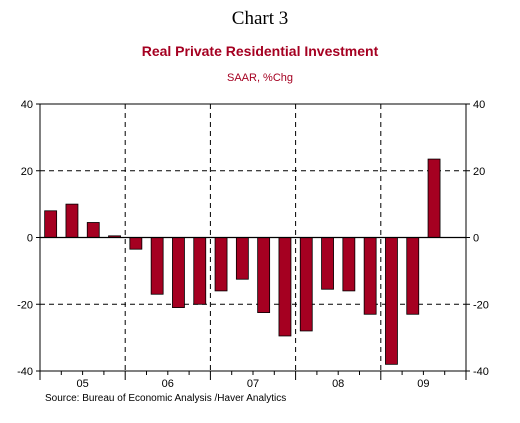 This screenshot has height=423, width=520. What do you see at coordinates (479, 105) in the screenshot?
I see `y-tick-label-right: 40` at bounding box center [479, 105].